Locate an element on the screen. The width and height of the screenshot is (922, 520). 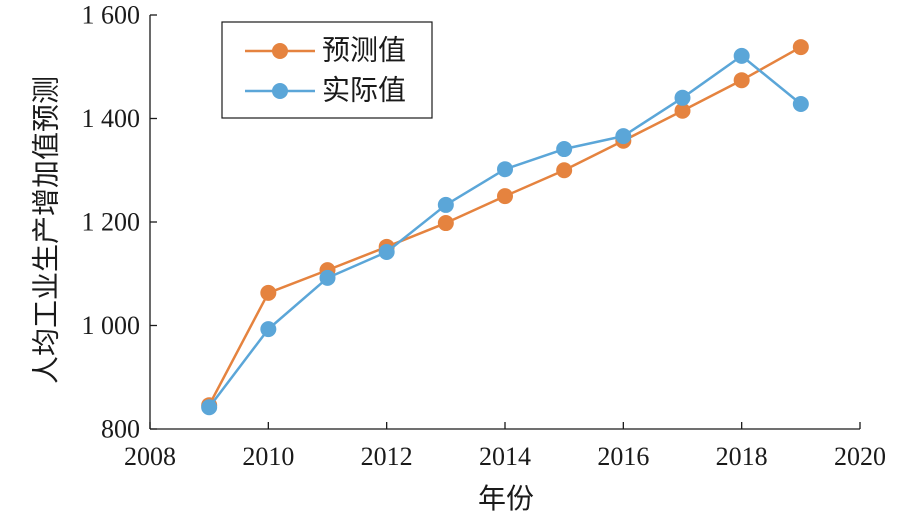
legend-label-series-1: 实际值 is located at coordinates (364, 91).